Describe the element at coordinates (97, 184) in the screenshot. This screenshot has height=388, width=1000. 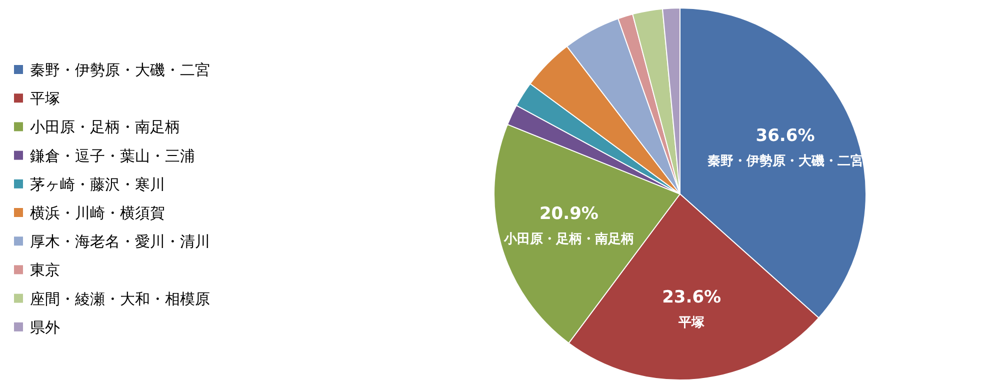
I see `legend-label: 茅ヶ崎・藤沢・寒川` at that location.